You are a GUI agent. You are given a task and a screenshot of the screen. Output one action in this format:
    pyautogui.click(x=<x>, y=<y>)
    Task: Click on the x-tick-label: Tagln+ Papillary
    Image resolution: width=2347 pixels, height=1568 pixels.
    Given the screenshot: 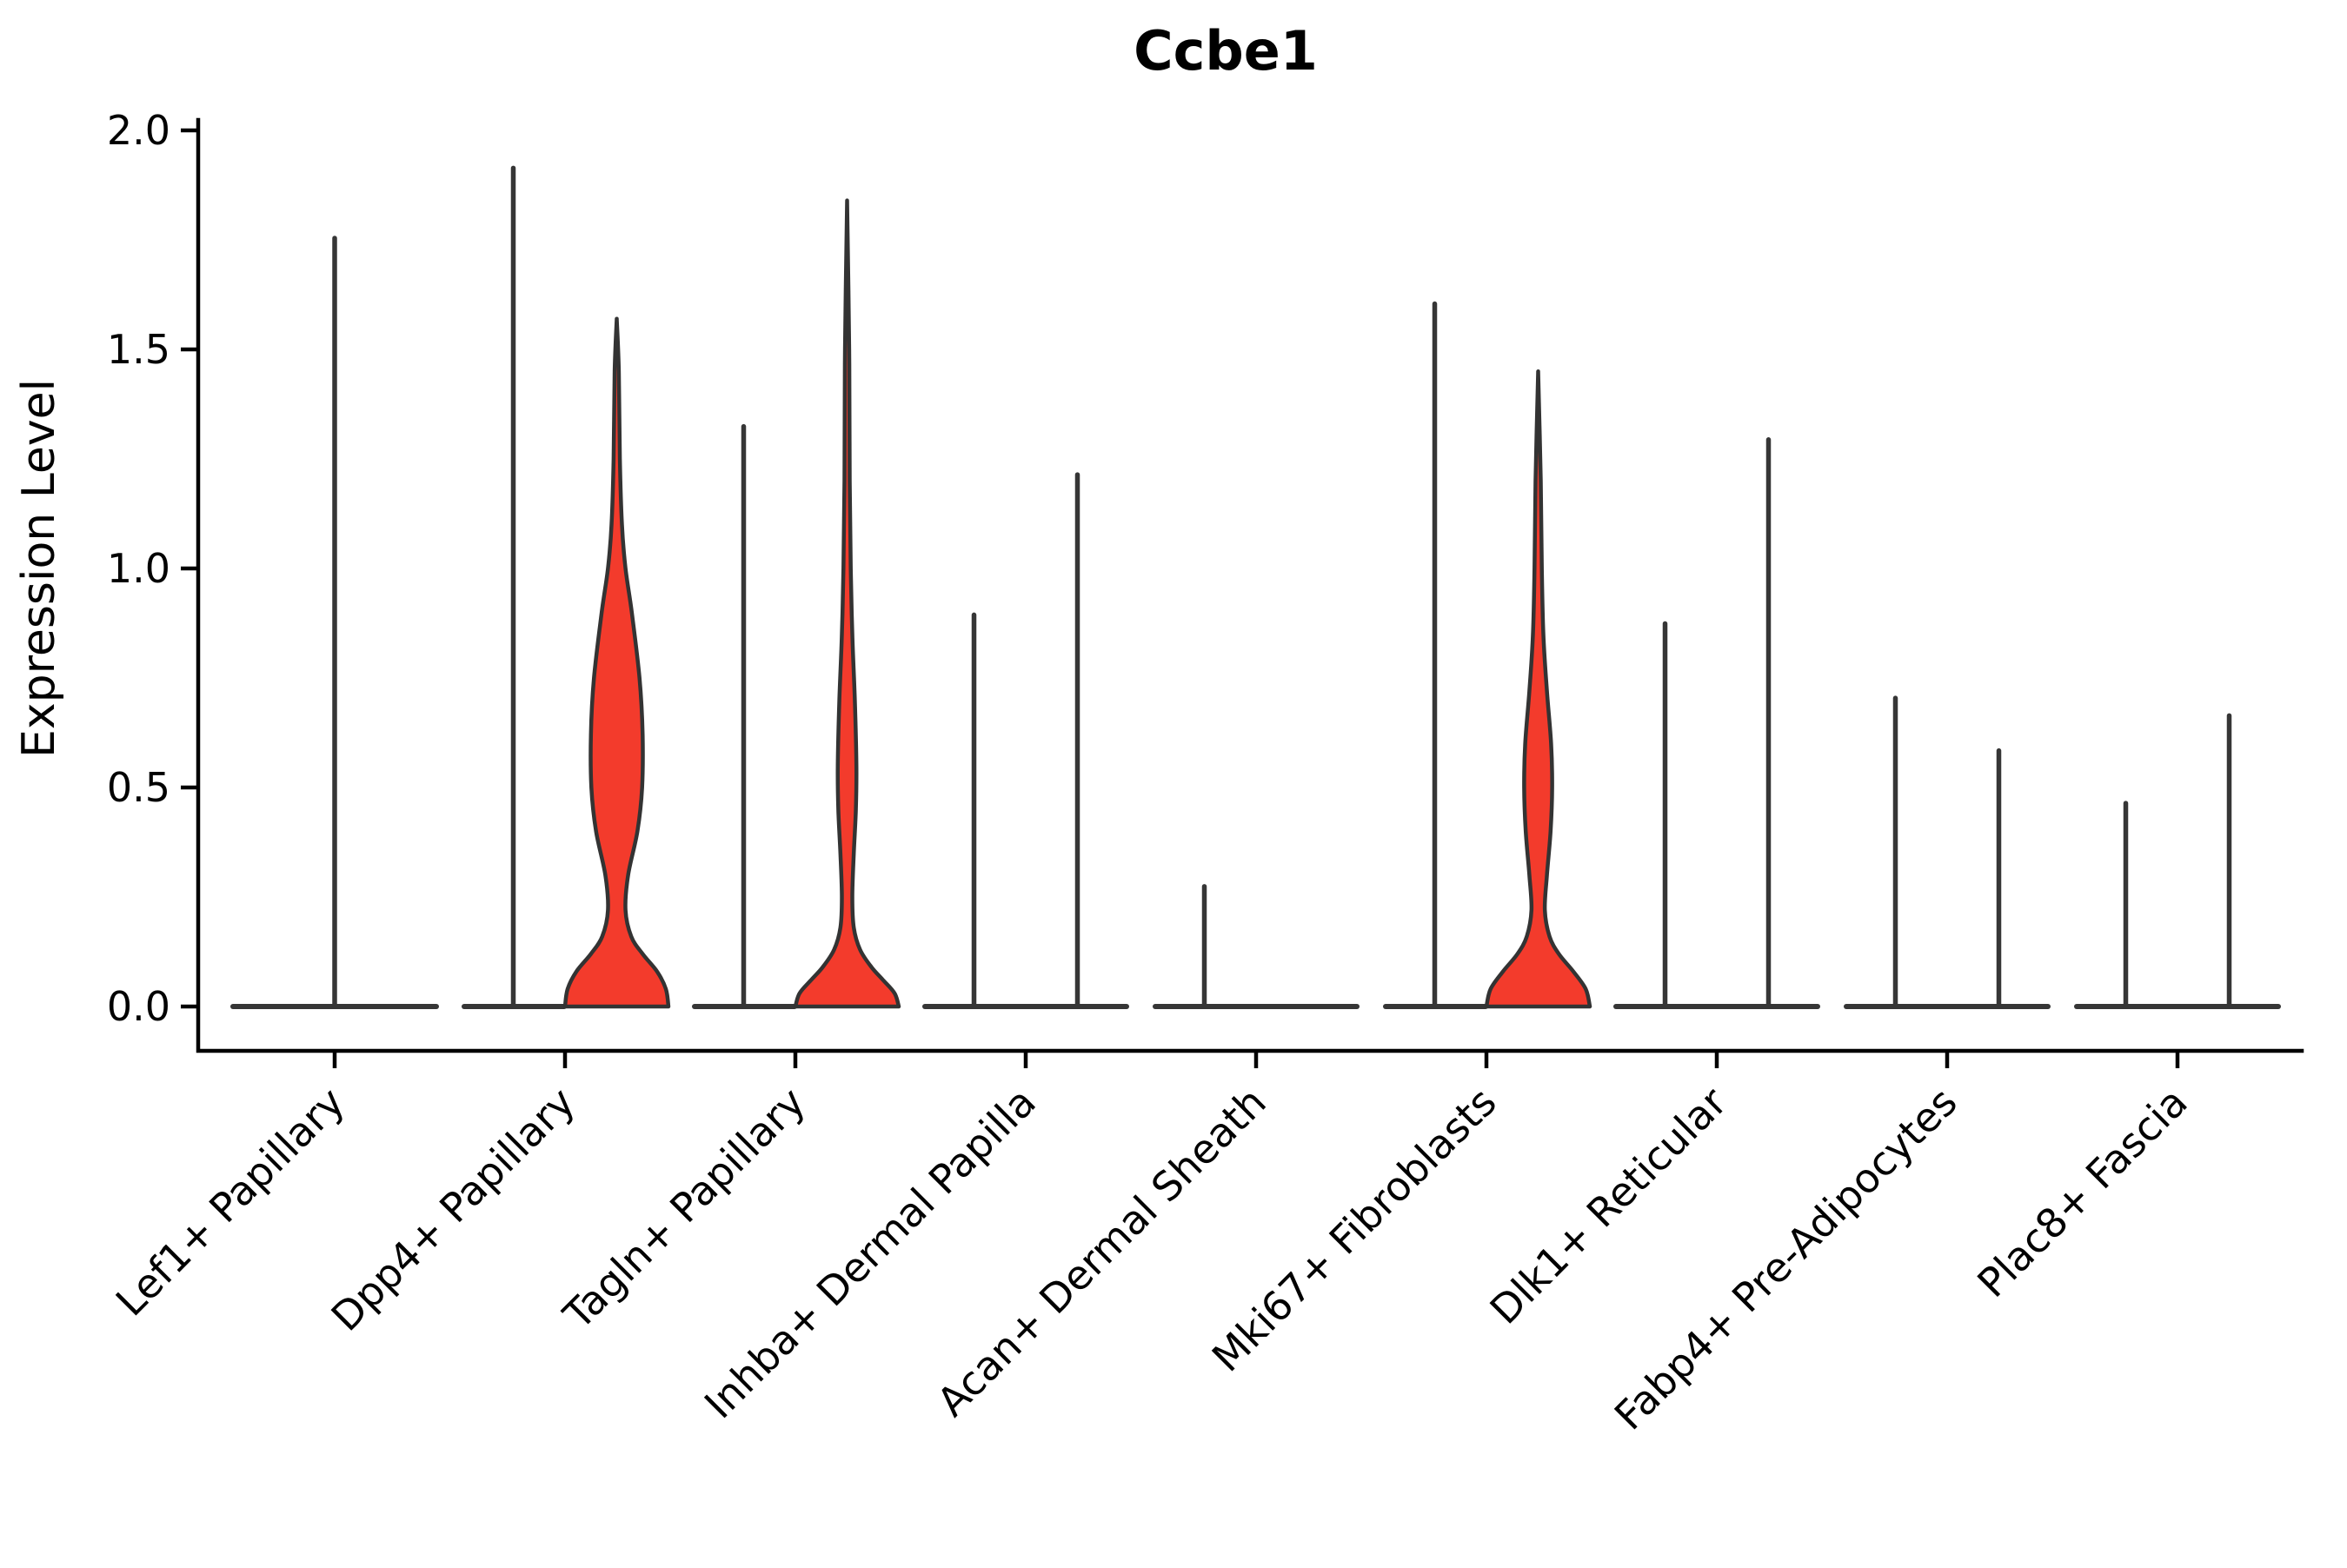 What is the action you would take?
    pyautogui.click(x=684, y=1209)
    